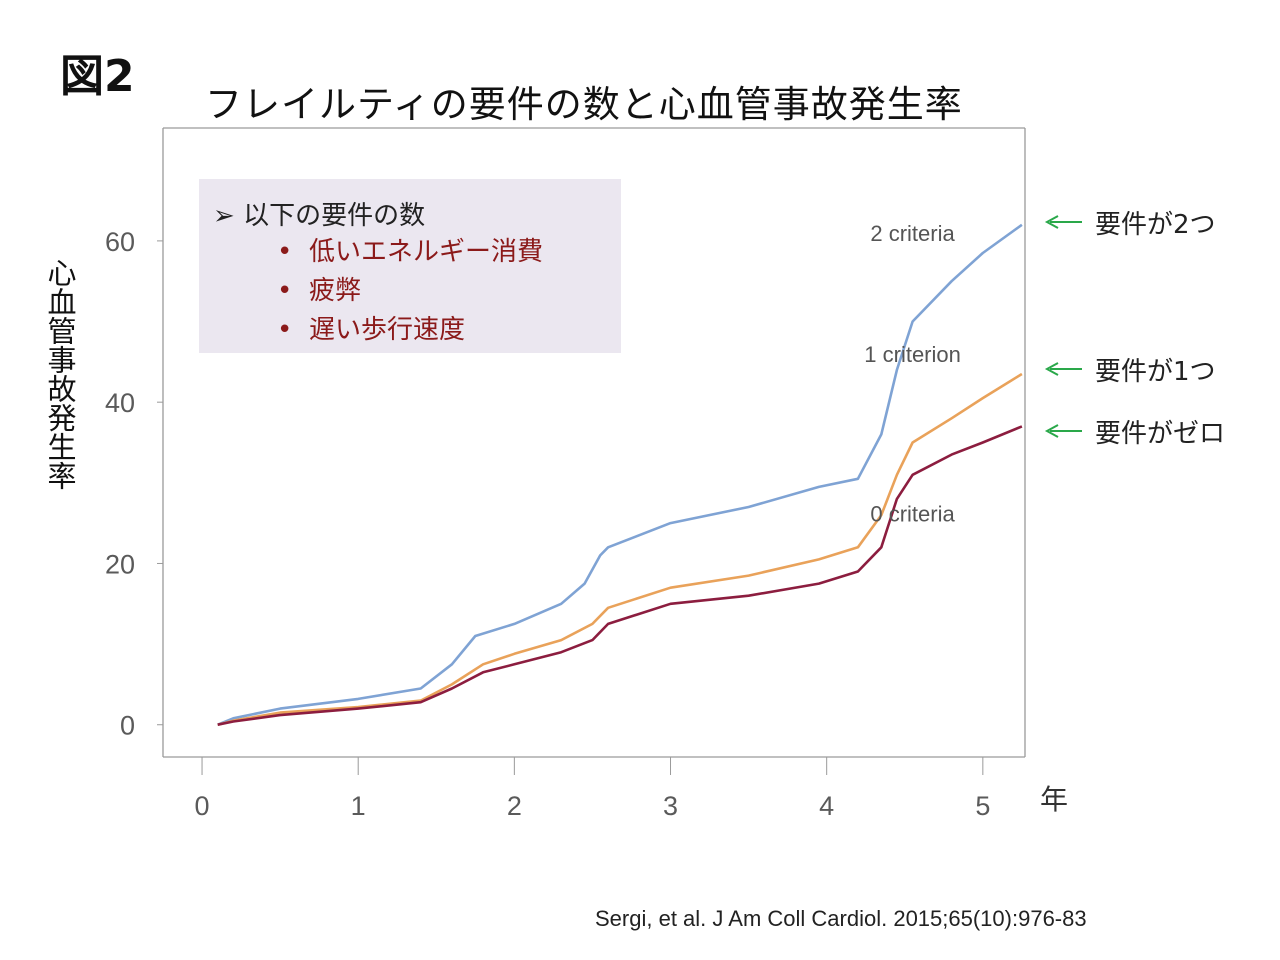 The width and height of the screenshot is (1280, 960). What do you see at coordinates (592, 789) in the screenshot?
I see `x-tick-labels: 0 1 2 3 4 5` at bounding box center [592, 789].